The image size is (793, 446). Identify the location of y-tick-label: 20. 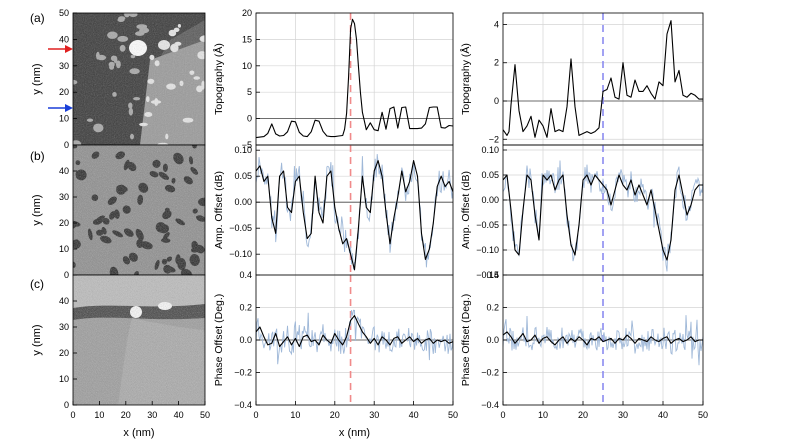
(247, 13).